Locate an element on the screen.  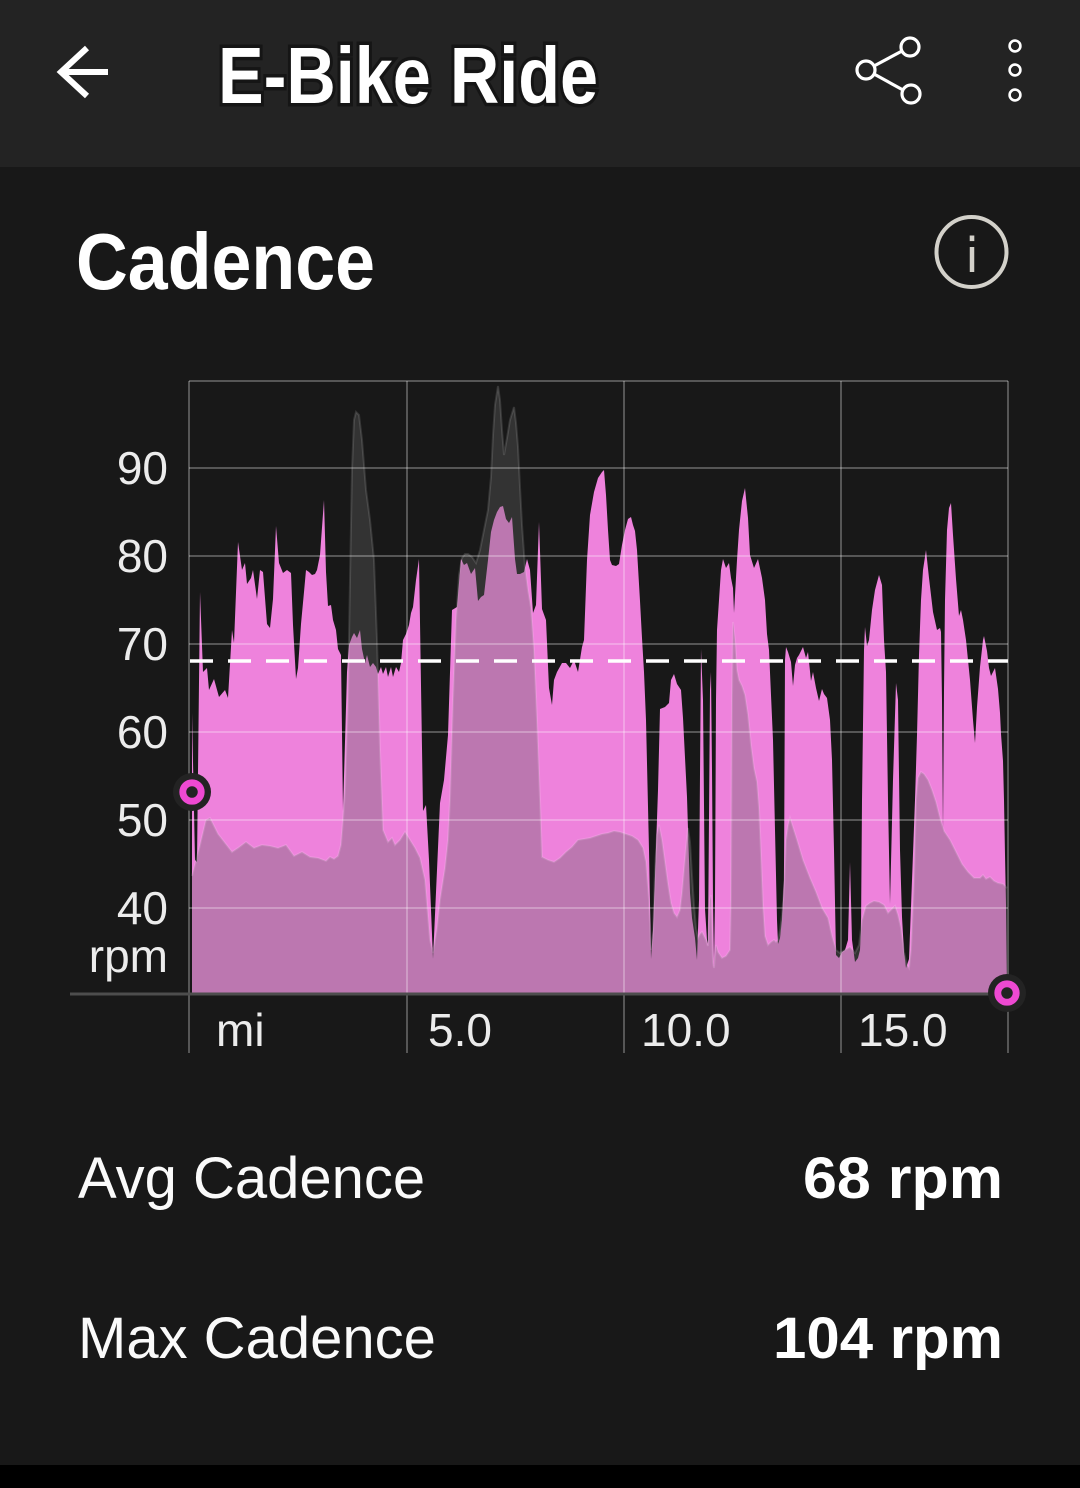
svg-text: rpm is located at coordinates (128, 956).